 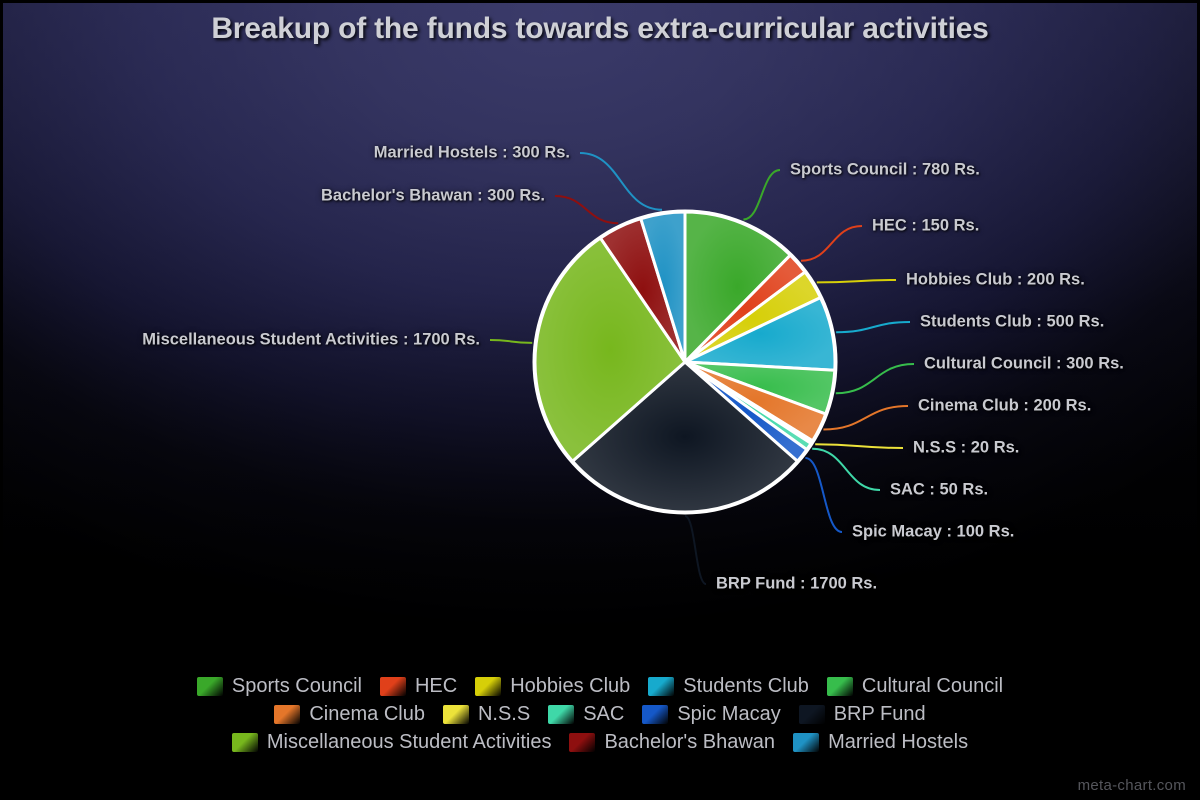 What do you see at coordinates (409, 741) in the screenshot?
I see `legend-label: Miscellaneous Student Activities` at bounding box center [409, 741].